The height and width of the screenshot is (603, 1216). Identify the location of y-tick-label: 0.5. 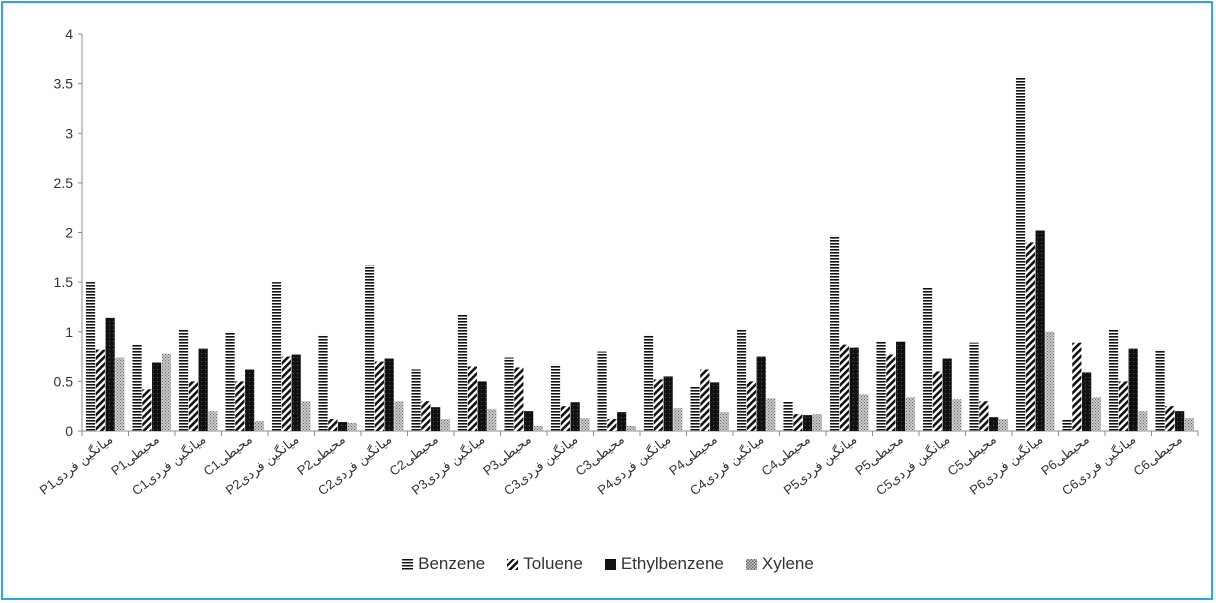
(64, 381).